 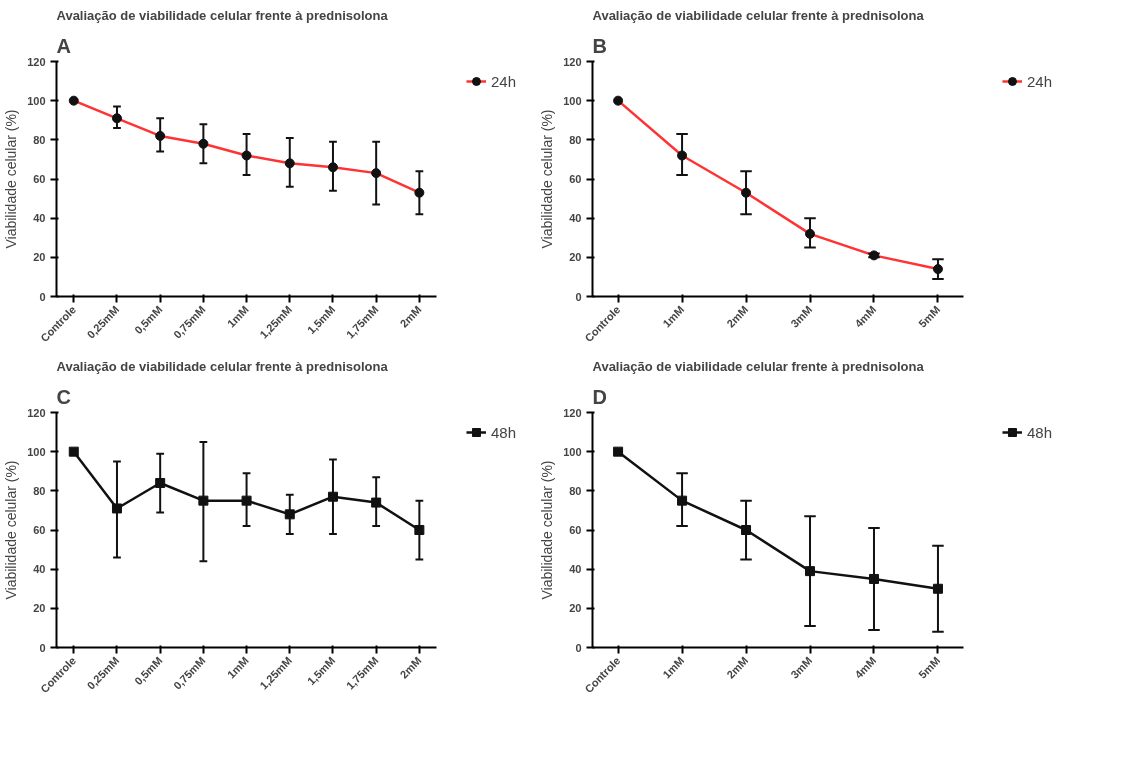 What do you see at coordinates (599, 45) in the screenshot?
I see `text: B` at bounding box center [599, 45].